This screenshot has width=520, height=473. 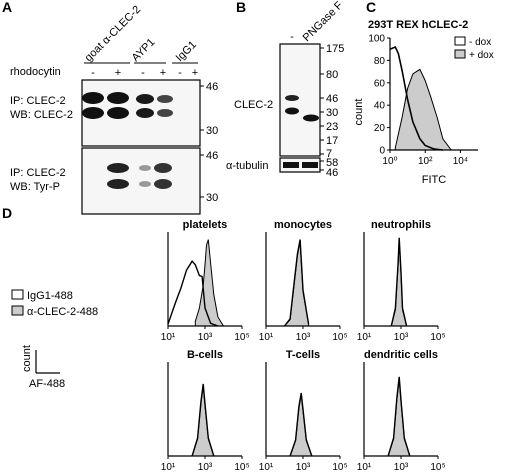 What do you see at coordinates (401, 355) in the screenshot?
I see `subplot-title: dendritic cells` at bounding box center [401, 355].